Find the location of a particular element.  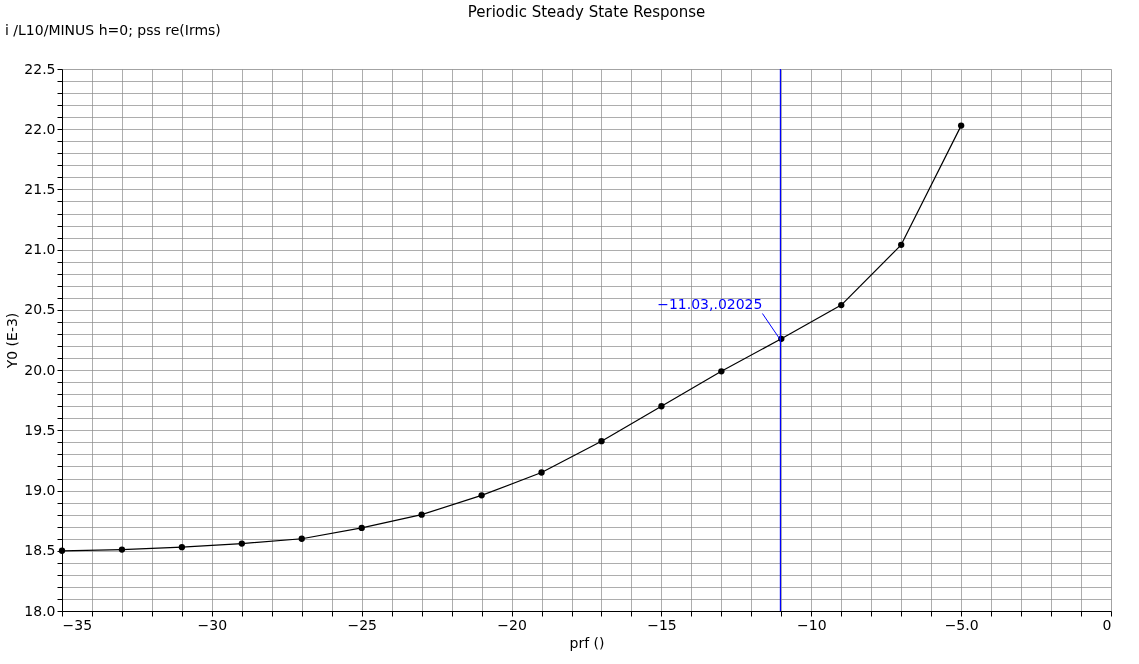

y-tick-label: 20.0 is located at coordinates (40, 369).